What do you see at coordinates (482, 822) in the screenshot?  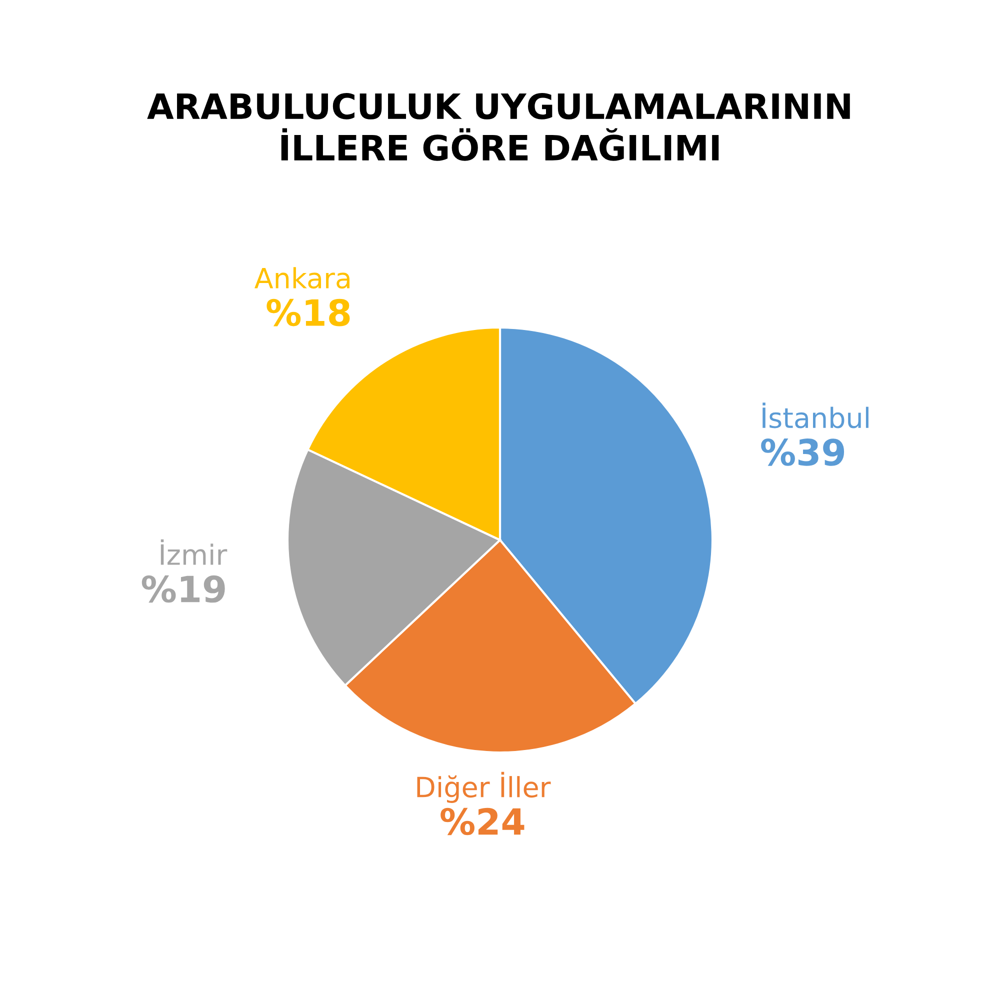 I see `data-label: %24` at bounding box center [482, 822].